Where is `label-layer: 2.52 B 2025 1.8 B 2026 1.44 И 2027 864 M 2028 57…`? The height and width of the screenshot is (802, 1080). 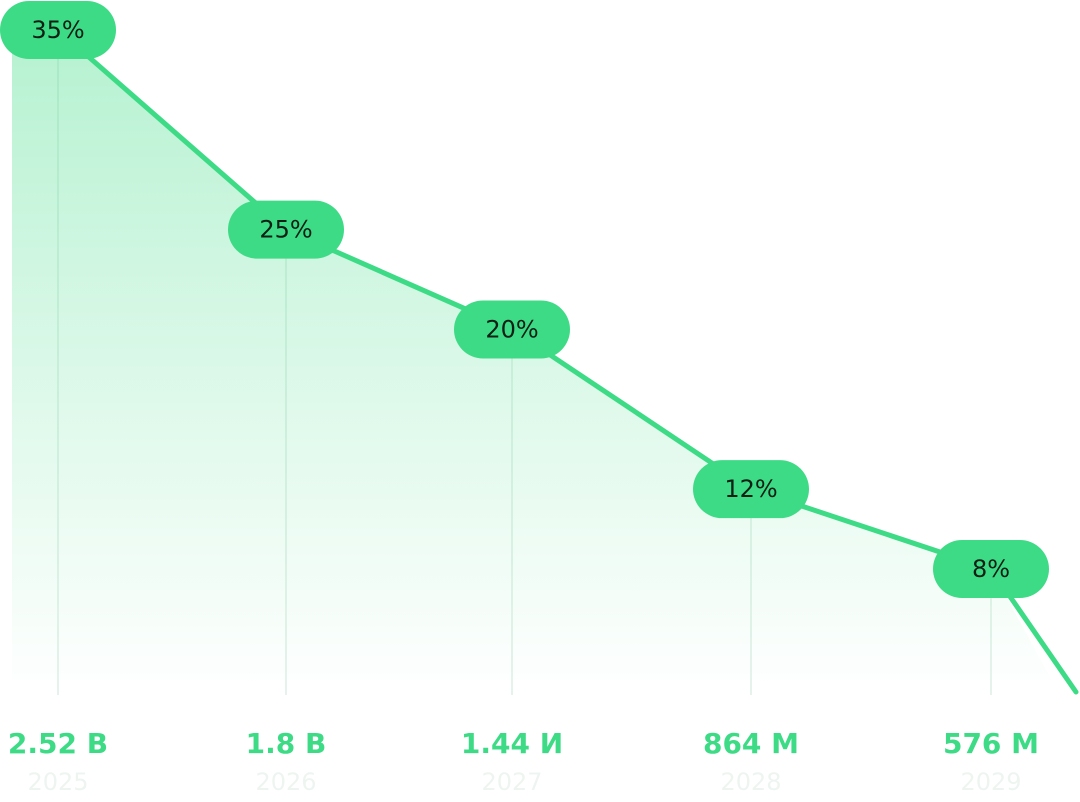 label-layer: 2.52 B 2025 1.8 B 2026 1.44 И 2027 864 M 2028 57… is located at coordinates (523, 761).